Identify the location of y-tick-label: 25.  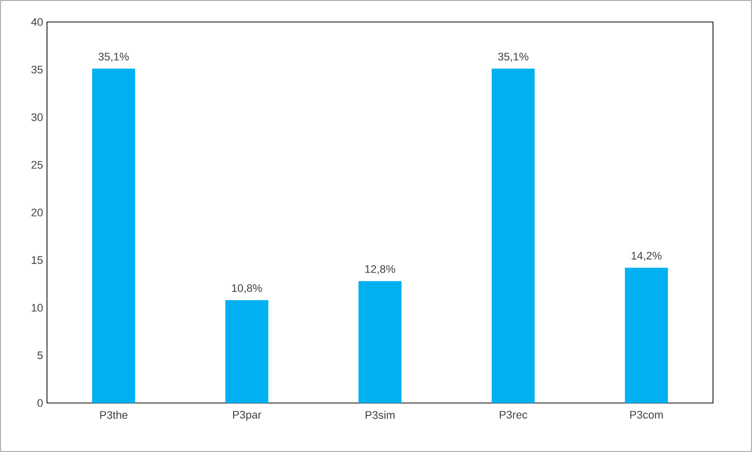
(37, 164).